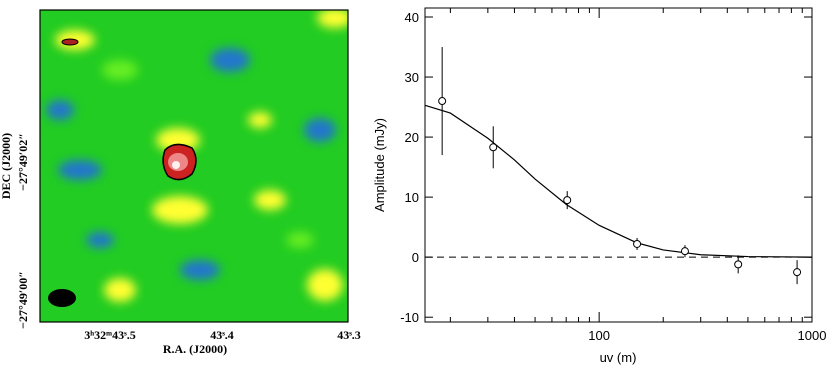 This screenshot has height=374, width=830. Describe the element at coordinates (618, 357) in the screenshot. I see `x-axis-label: uv (m)` at that location.